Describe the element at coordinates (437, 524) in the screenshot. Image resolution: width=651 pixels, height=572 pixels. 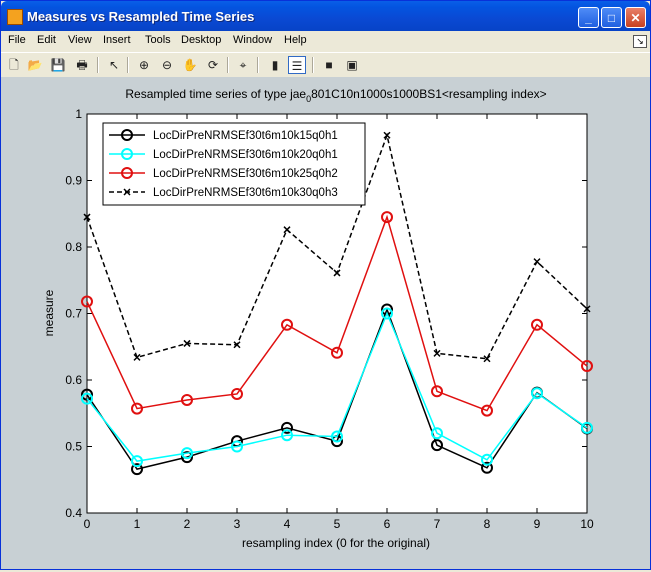
I see `x-tick-label: 7` at that location.